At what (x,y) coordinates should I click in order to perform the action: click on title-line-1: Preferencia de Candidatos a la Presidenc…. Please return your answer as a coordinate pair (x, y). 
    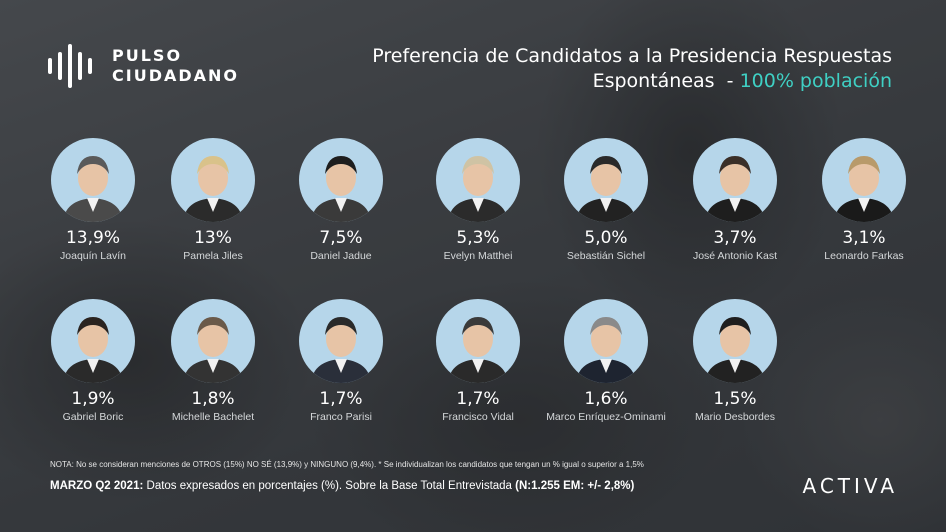
    Looking at the image, I should click on (632, 56).